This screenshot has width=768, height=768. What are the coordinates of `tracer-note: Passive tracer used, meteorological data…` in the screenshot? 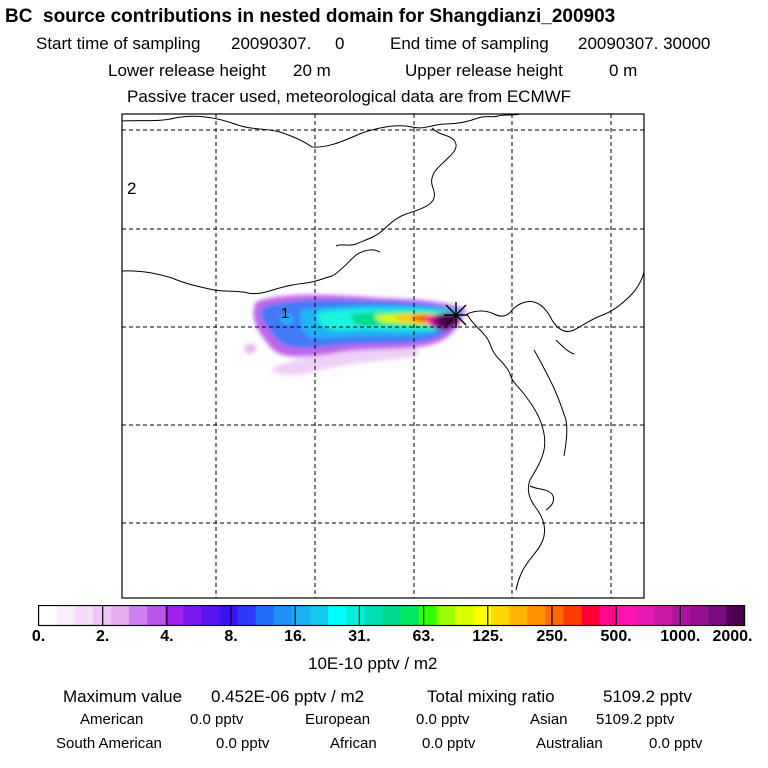 It's located at (349, 96).